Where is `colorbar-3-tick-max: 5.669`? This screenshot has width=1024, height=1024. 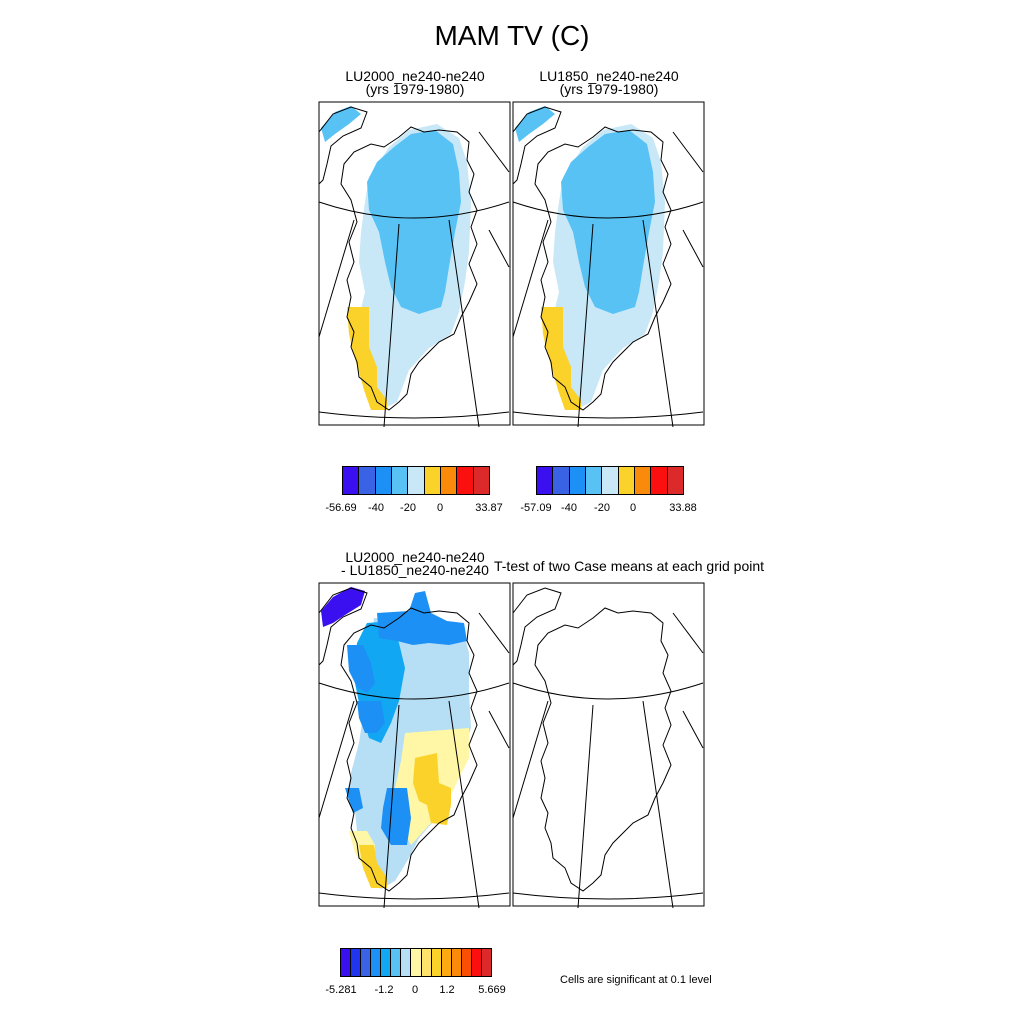
colorbar-3-tick-max: 5.669 is located at coordinates (492, 990).